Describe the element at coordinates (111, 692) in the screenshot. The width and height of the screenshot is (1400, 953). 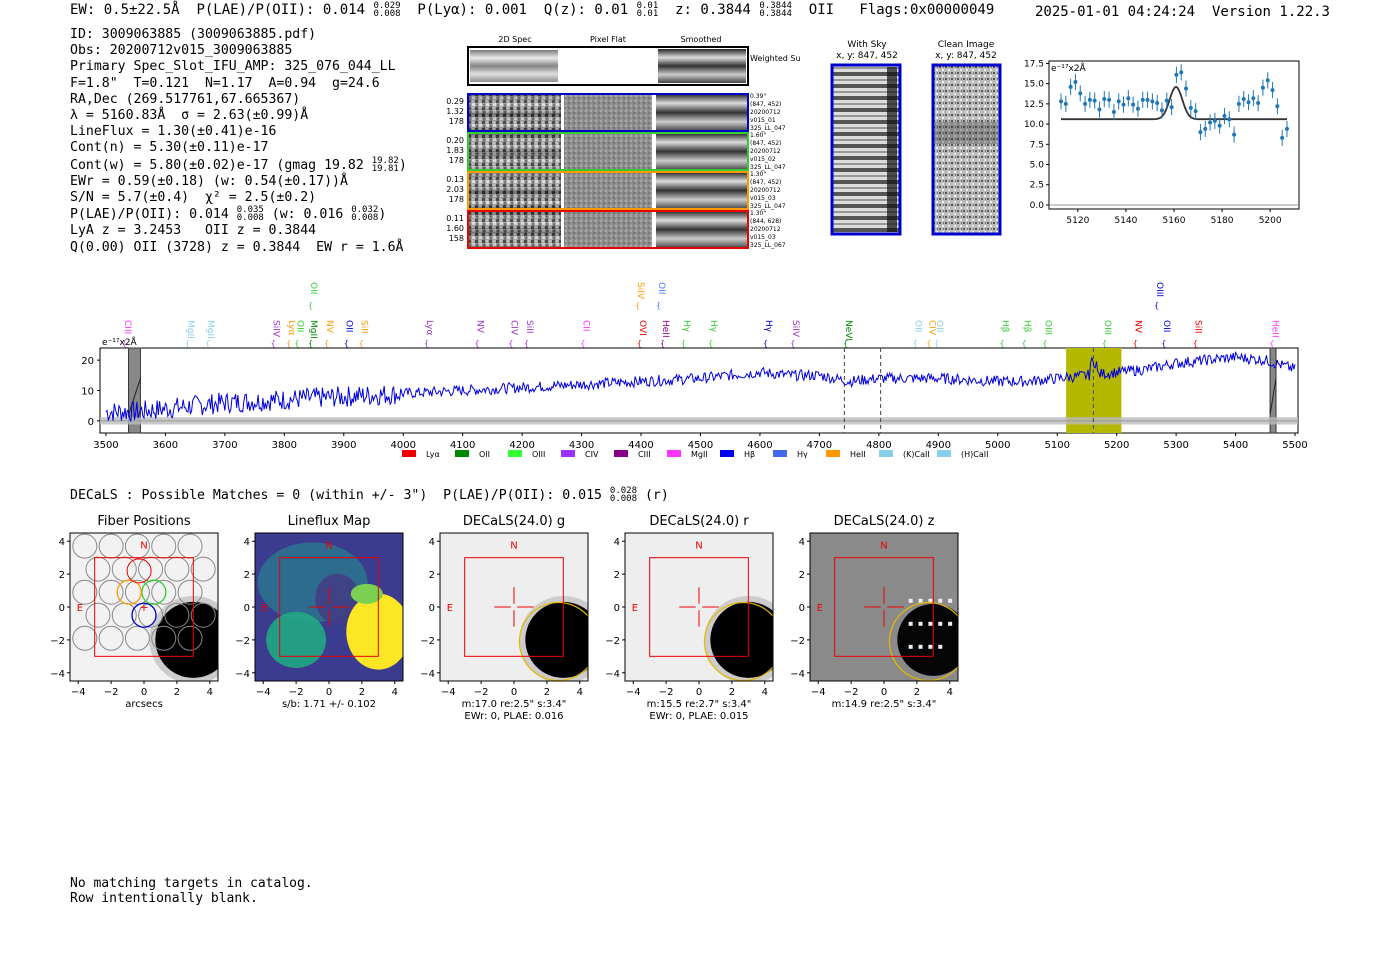
I see `panel-xtick-label: −2` at that location.